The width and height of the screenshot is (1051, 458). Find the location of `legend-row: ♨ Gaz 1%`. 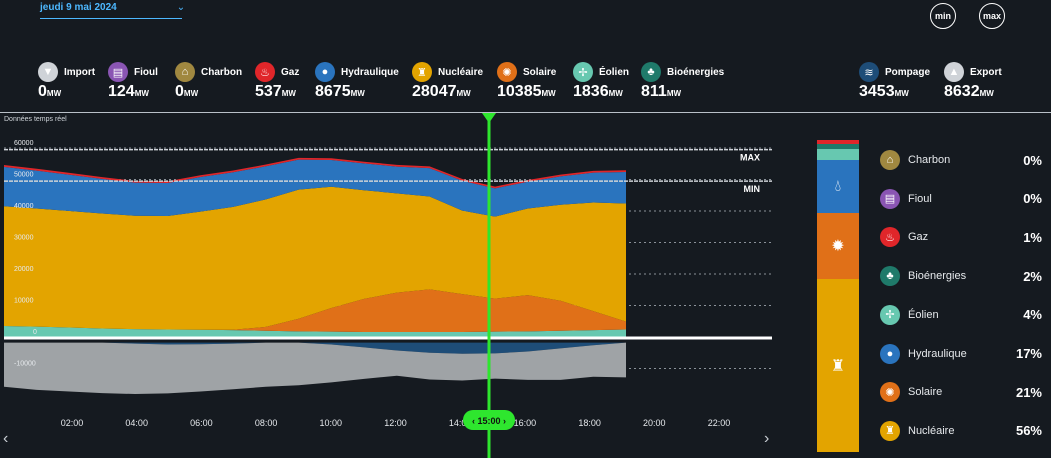

legend-row: ♨ Gaz 1% is located at coordinates (961, 237).